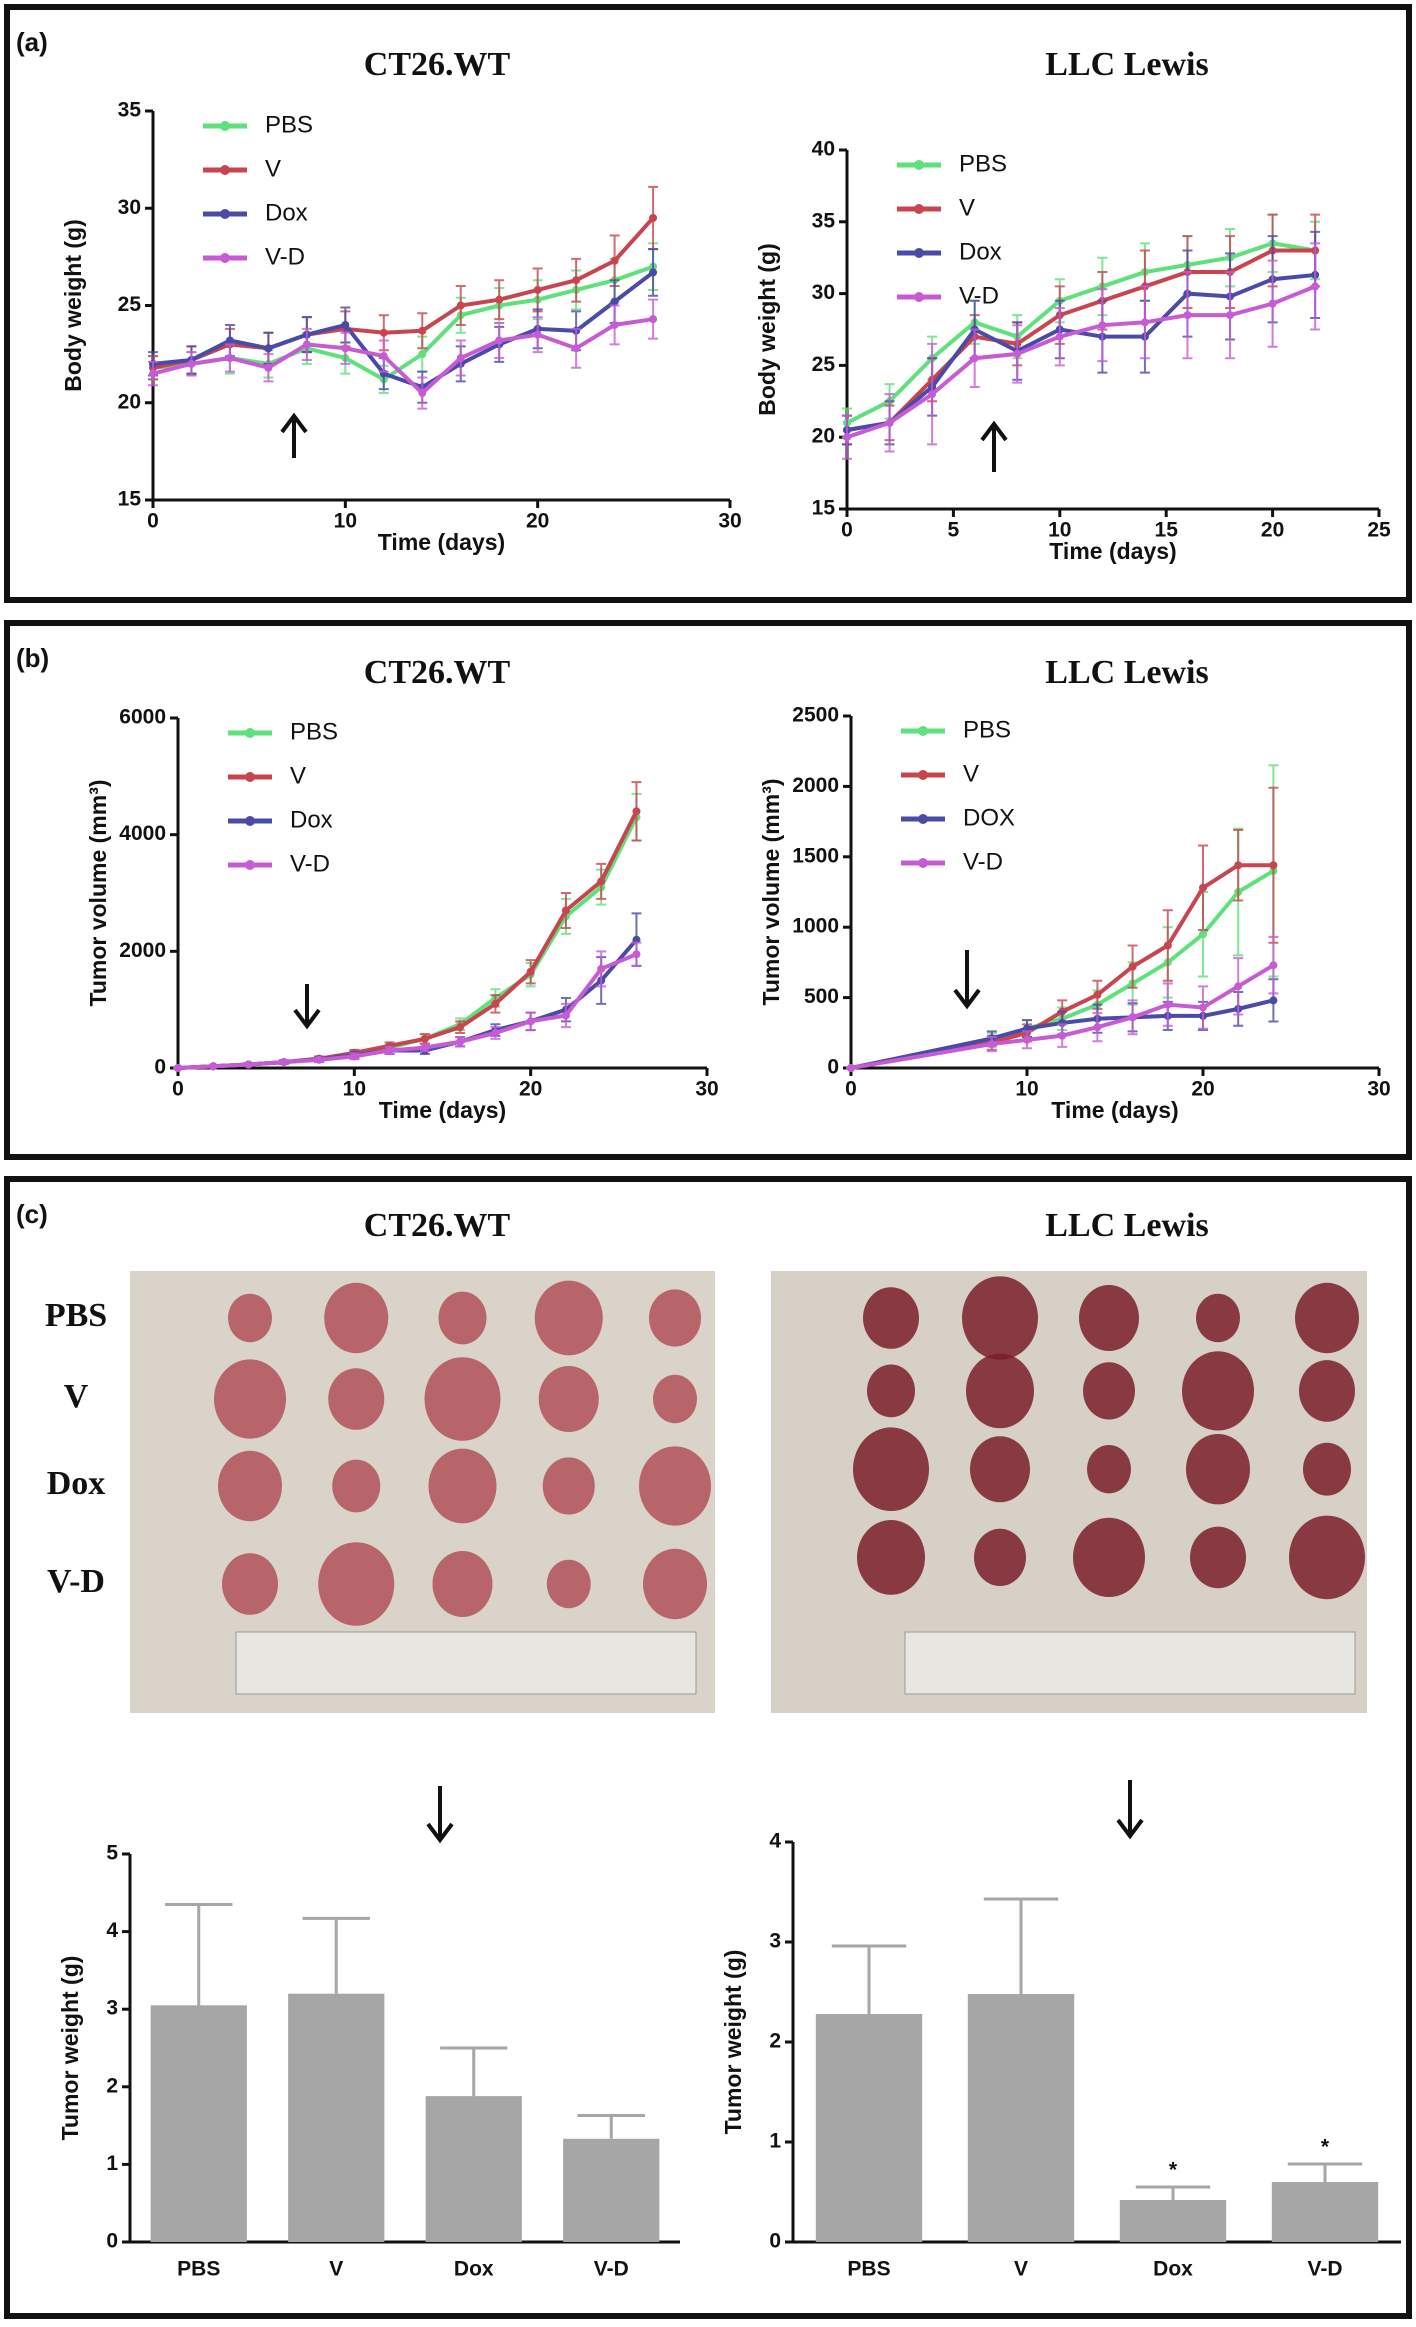 This screenshot has height=2327, width=1416. What do you see at coordinates (821, 996) in the screenshot?
I see `y-tick-label: 500` at bounding box center [821, 996].